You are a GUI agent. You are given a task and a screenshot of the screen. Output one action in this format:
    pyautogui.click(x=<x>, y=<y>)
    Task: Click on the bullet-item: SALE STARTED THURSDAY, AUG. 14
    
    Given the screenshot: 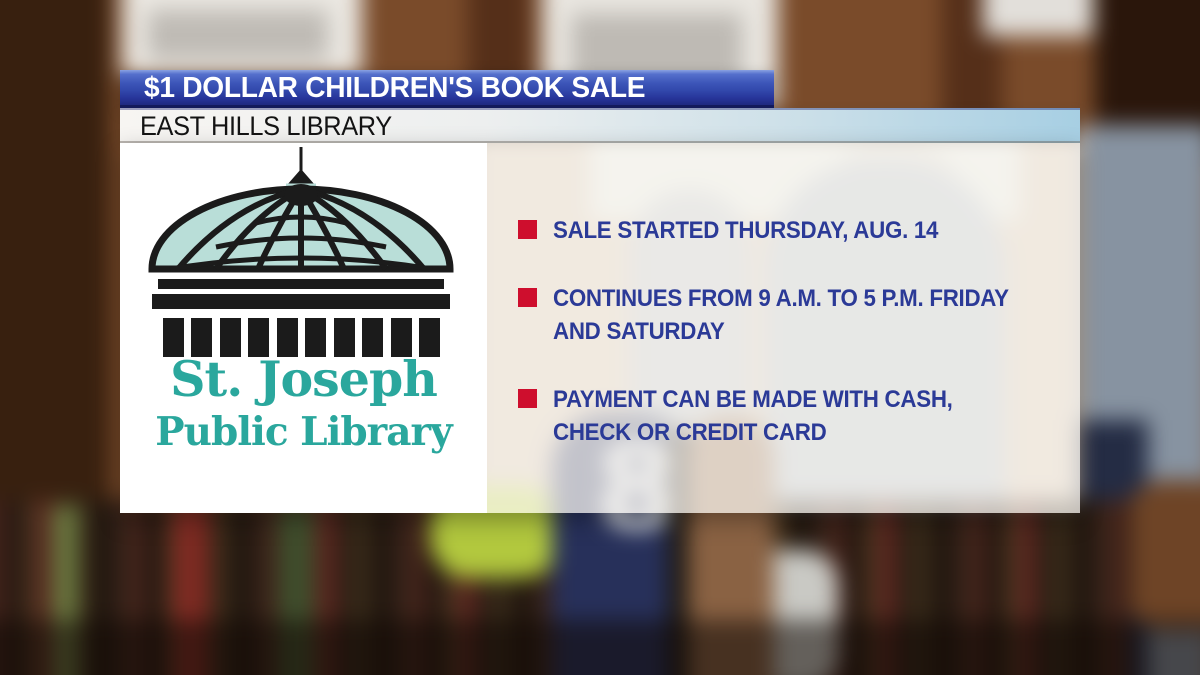 What is the action you would take?
    pyautogui.click(x=815, y=230)
    